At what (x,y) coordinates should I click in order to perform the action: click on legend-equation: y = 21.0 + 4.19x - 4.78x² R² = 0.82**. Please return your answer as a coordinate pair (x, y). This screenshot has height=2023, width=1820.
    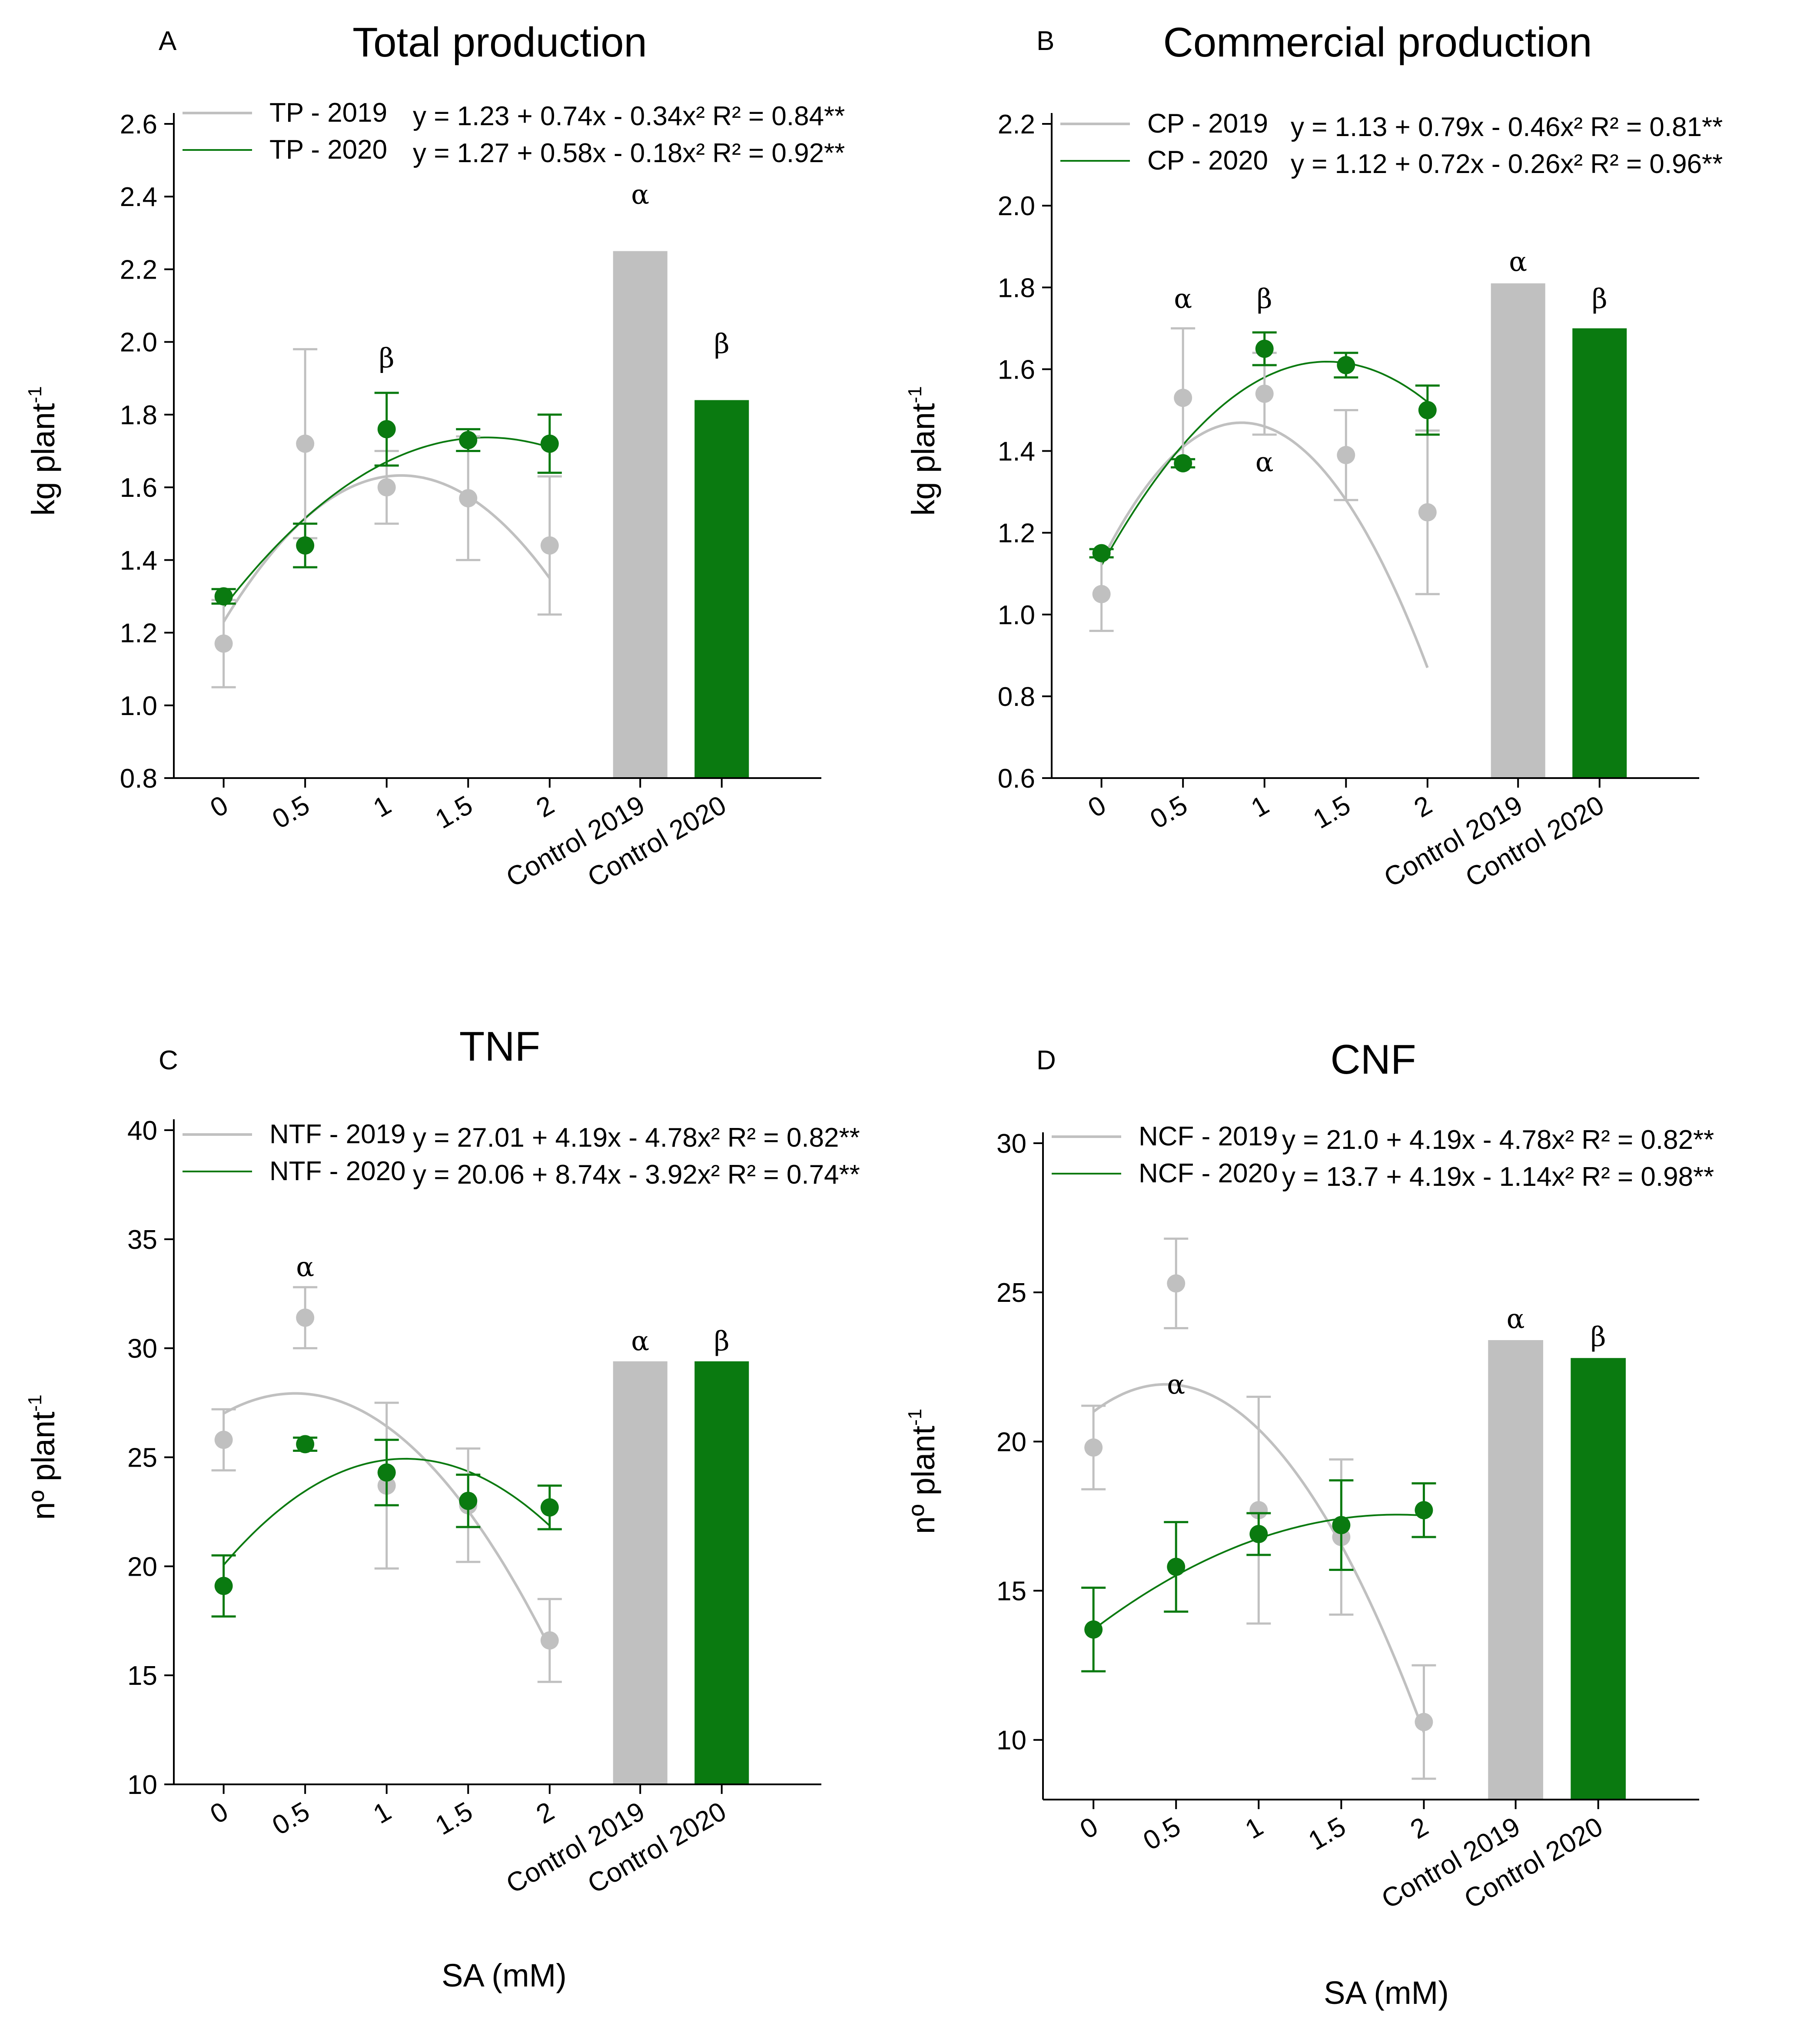
    Looking at the image, I should click on (1498, 1140).